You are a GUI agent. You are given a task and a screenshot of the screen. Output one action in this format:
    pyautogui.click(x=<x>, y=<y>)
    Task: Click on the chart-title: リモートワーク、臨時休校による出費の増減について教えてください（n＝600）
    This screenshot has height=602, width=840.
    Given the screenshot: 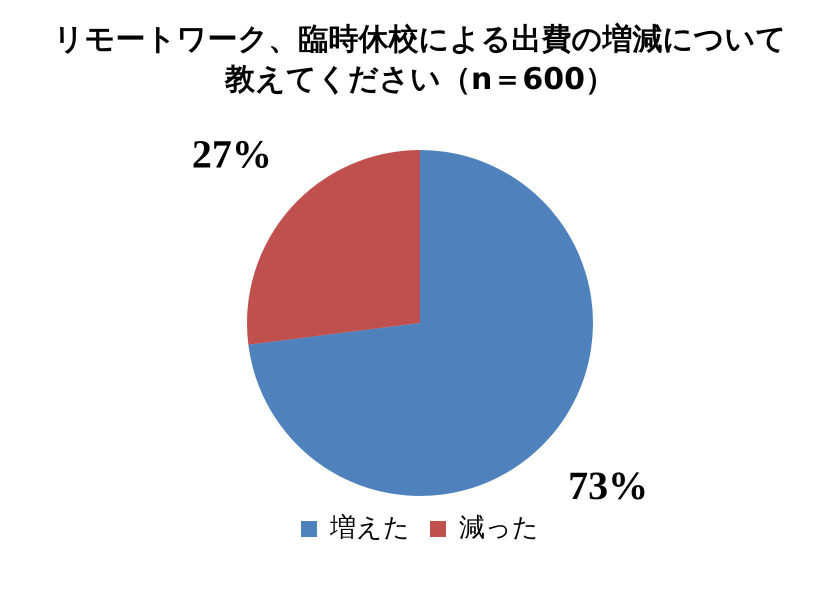 What is the action you would take?
    pyautogui.click(x=420, y=60)
    